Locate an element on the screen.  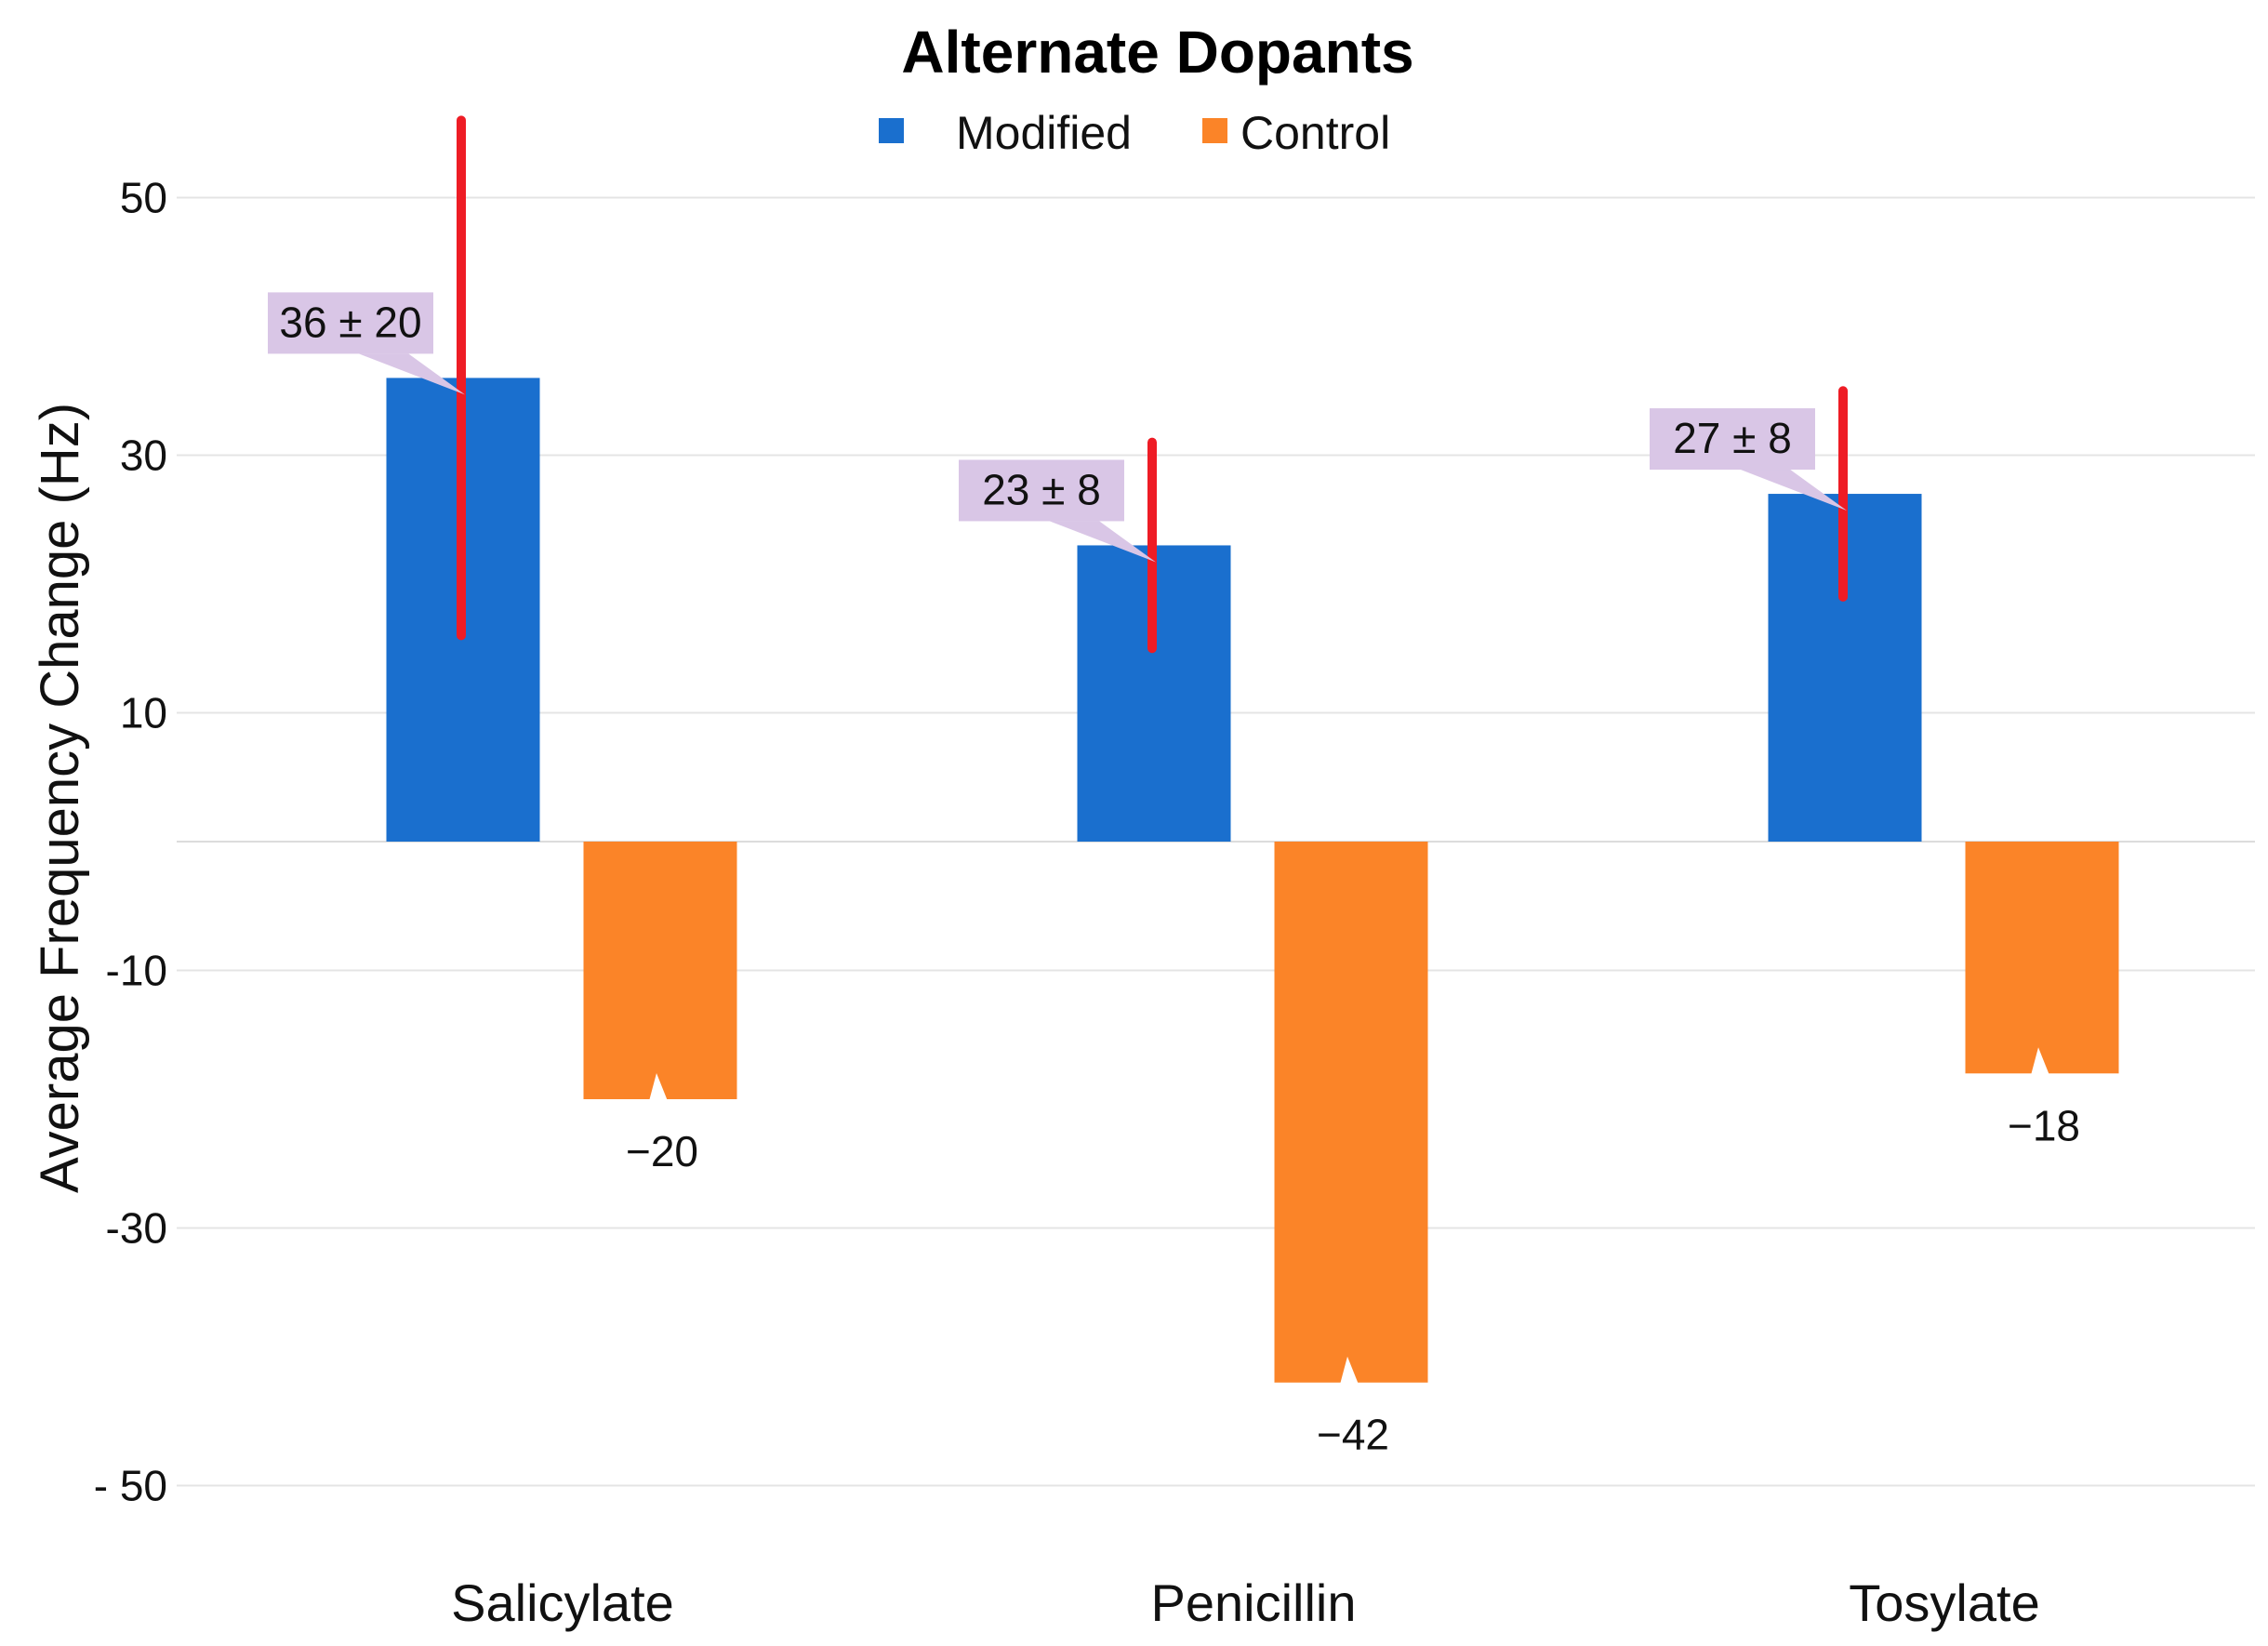
y-tick-label: 50 is located at coordinates (143, 198).